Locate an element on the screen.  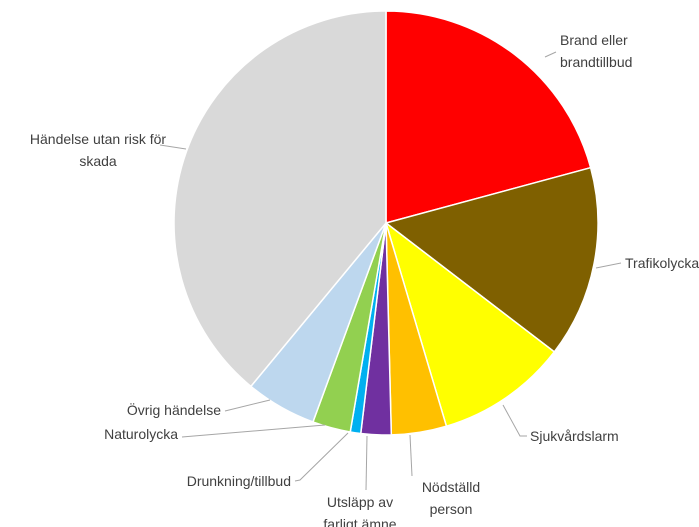
slice-label-8: Övrig händelse is located at coordinates (174, 409).